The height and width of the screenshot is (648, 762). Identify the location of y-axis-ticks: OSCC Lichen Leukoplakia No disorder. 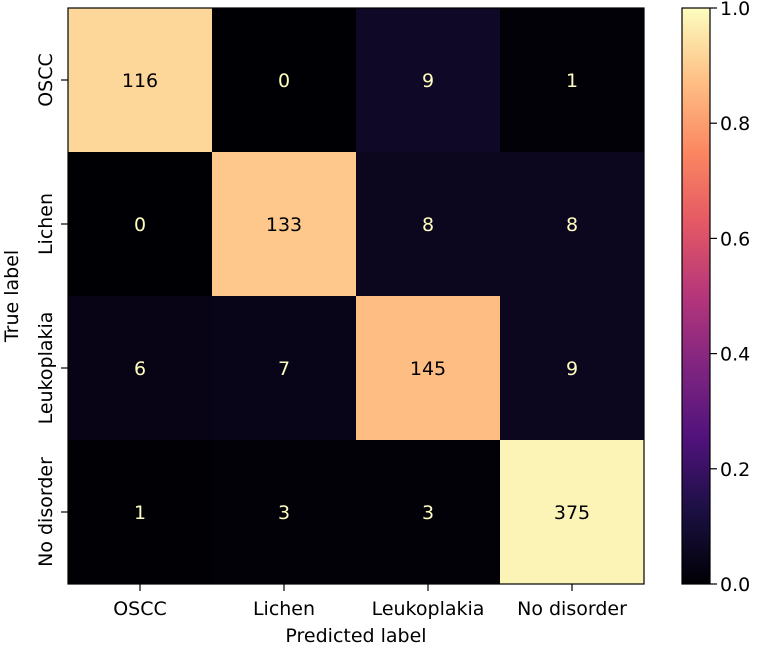
(51, 310).